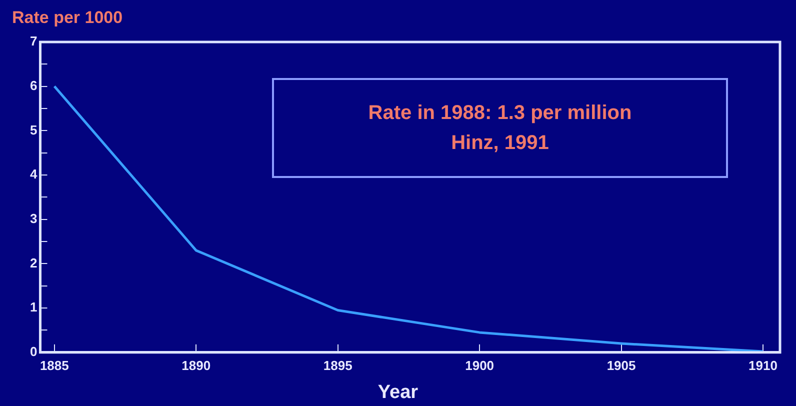  I want to click on x-tick-label: 1890, so click(196, 365).